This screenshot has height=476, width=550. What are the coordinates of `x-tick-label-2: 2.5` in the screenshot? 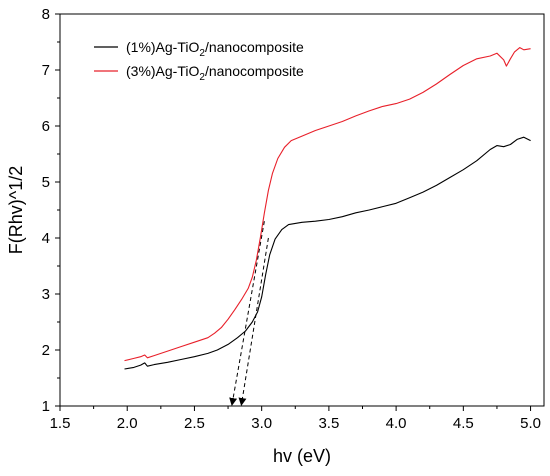 It's located at (194, 423).